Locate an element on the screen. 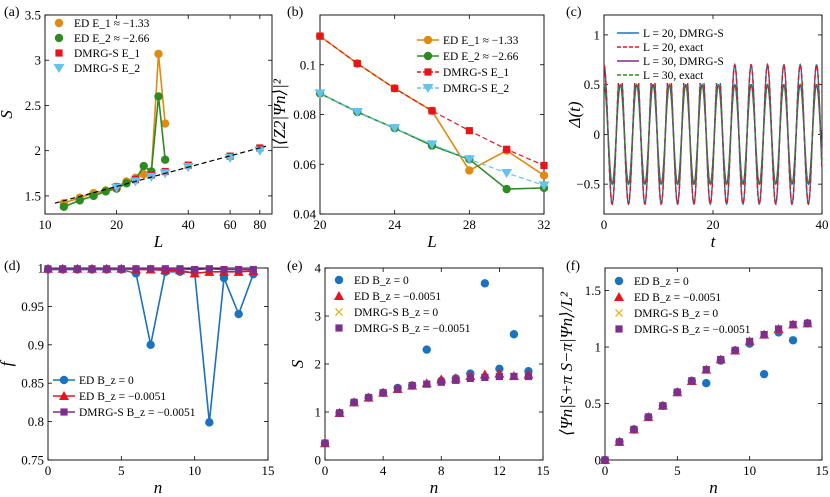  legend-label: DMRG-S B_z = −0.0051 is located at coordinates (692, 330).